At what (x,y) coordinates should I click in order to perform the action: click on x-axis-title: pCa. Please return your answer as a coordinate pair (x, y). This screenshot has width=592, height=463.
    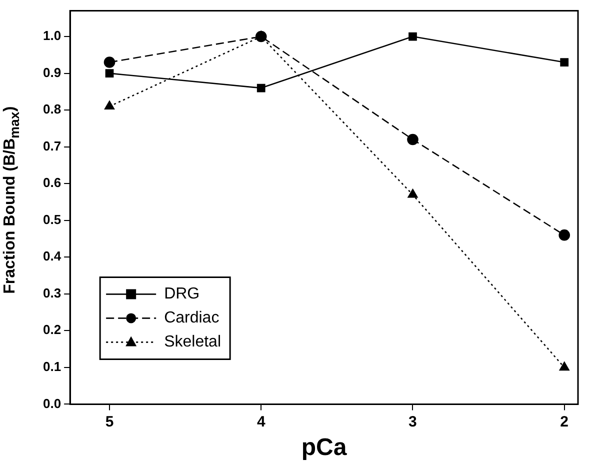
    Looking at the image, I should click on (324, 448).